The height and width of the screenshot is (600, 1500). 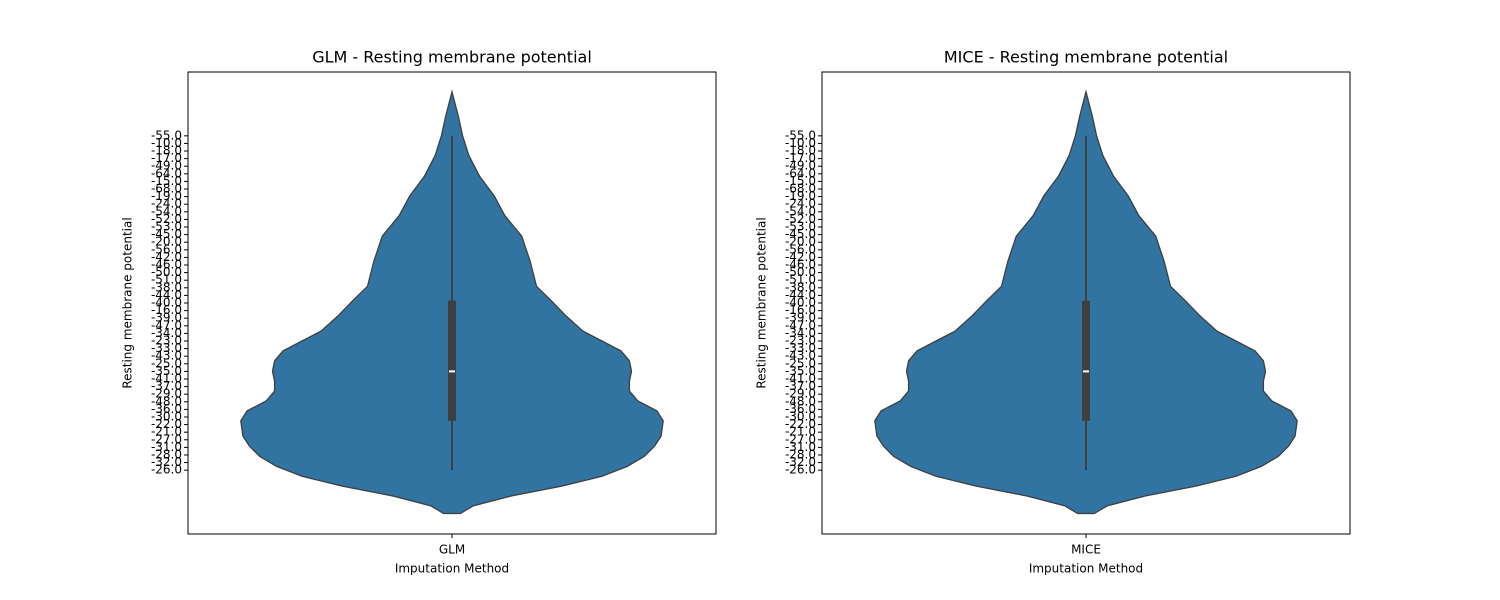 I want to click on x-tick-label: MICE, so click(x=1086, y=550).